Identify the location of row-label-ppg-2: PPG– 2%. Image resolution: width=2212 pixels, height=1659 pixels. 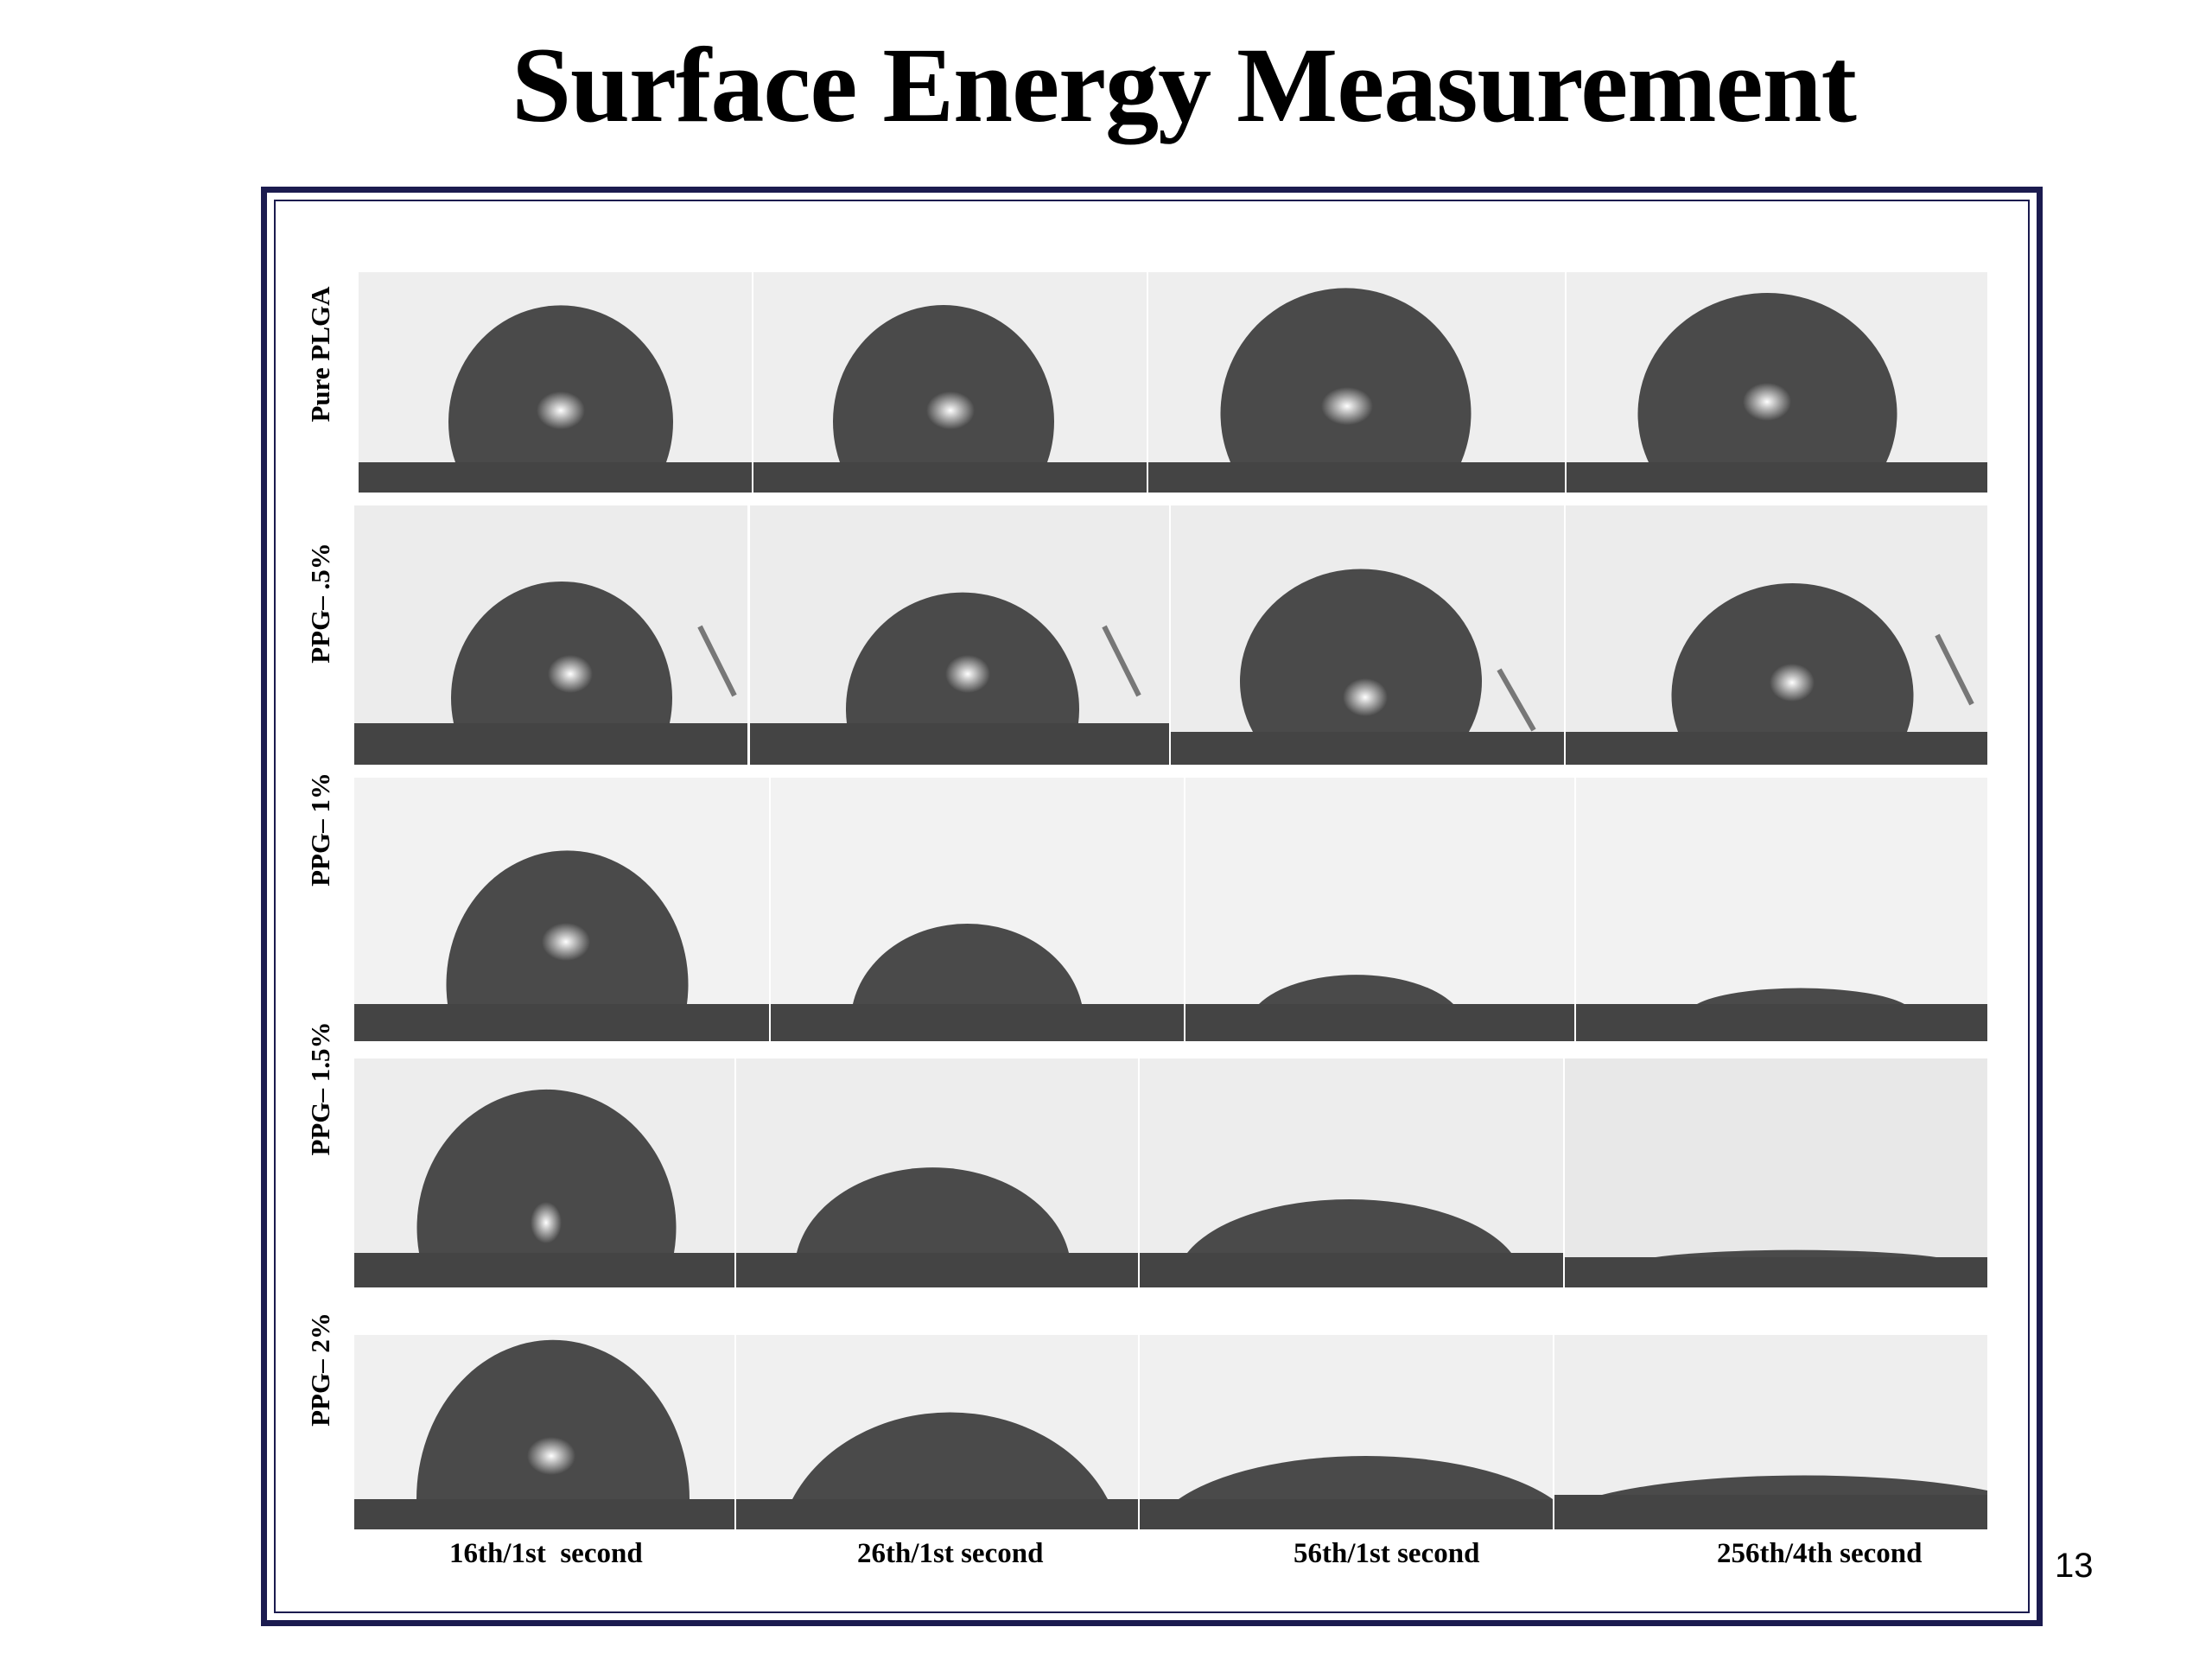
(320, 1370).